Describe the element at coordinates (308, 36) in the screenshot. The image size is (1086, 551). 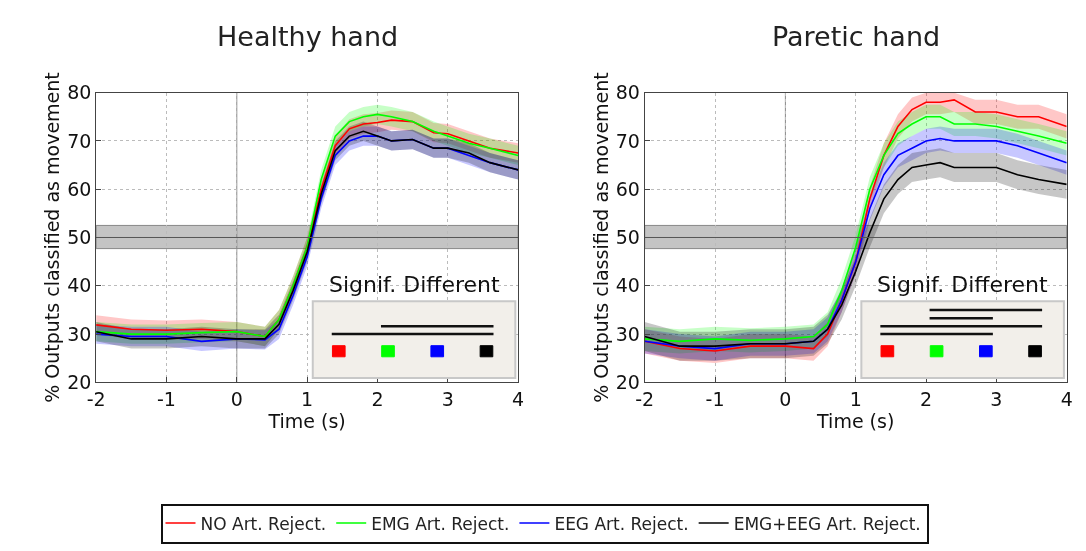
I see `chart-title: Healthy hand` at that location.